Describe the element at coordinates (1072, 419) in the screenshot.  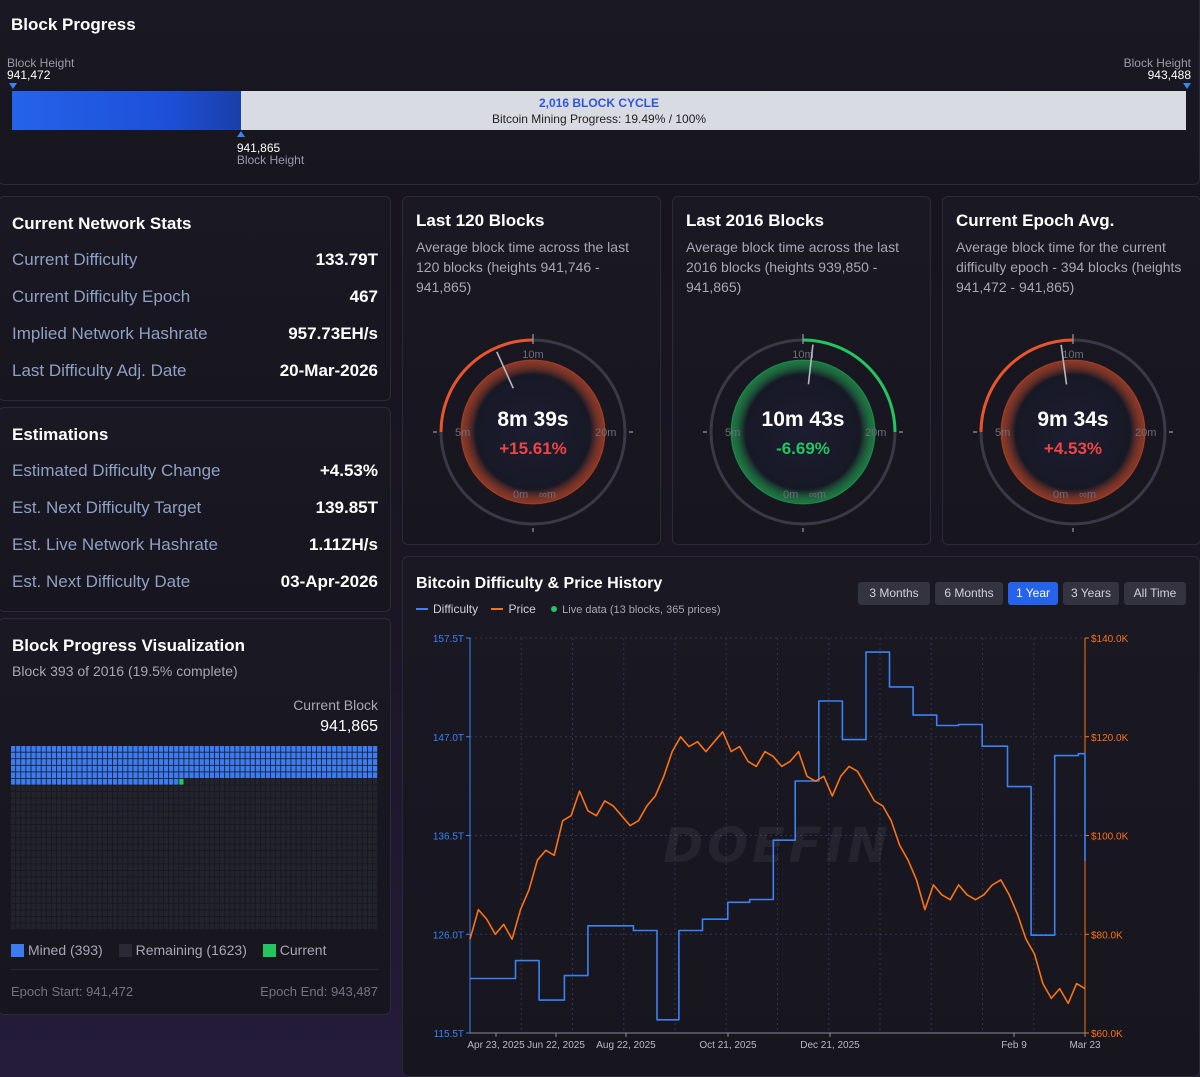
I see `gauge-time: 9m 34s` at that location.